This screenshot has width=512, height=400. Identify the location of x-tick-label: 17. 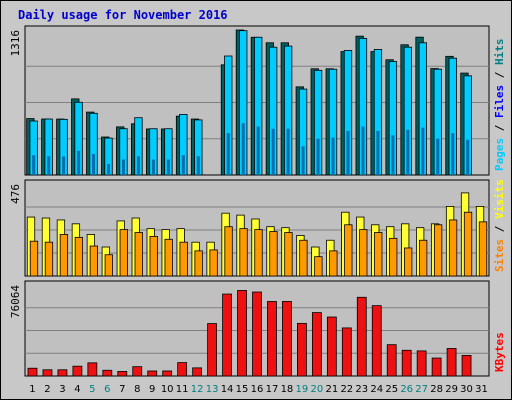
(272, 389).